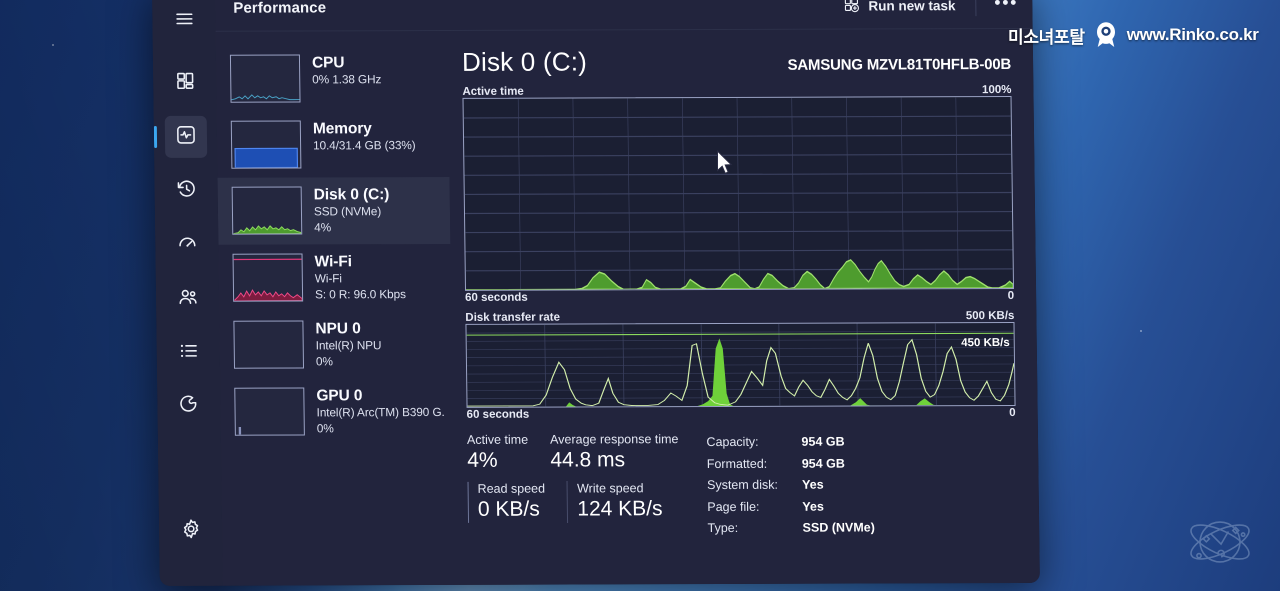 The height and width of the screenshot is (591, 1280). I want to click on stat-value: 4%, so click(482, 460).